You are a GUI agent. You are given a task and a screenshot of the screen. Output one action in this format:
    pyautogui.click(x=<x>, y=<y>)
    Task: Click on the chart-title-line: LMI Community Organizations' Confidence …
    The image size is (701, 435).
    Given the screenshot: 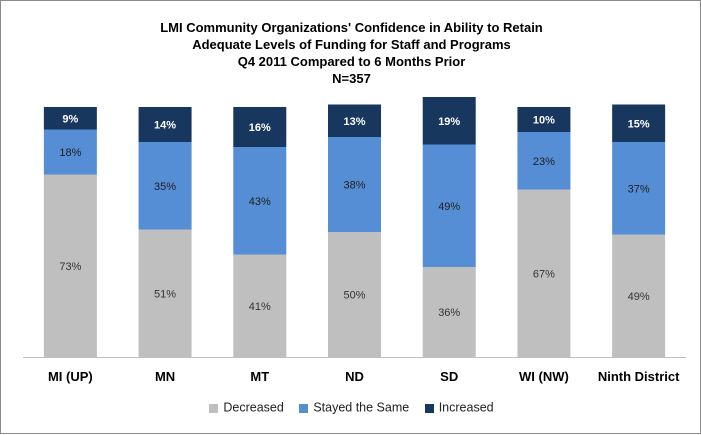 What is the action you would take?
    pyautogui.click(x=351, y=27)
    